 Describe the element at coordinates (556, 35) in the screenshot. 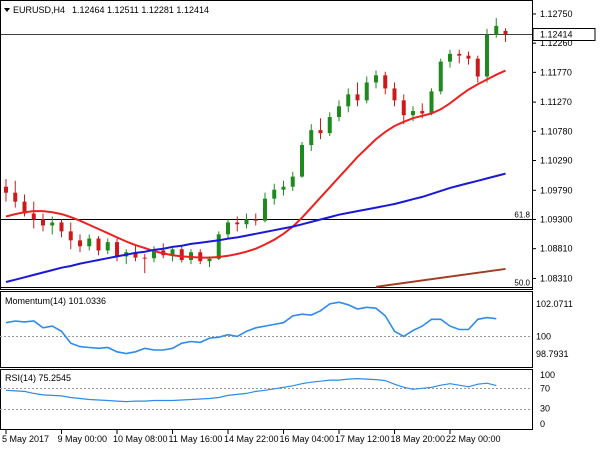

I see `current-price-label: 1.12414` at that location.